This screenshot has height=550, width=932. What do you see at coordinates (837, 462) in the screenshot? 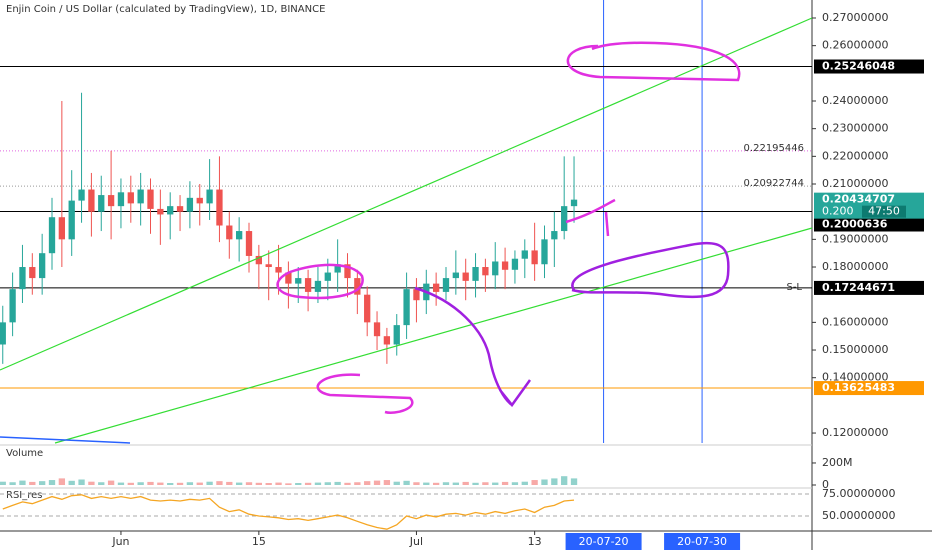
I see `volume-tick-label: 200M` at bounding box center [837, 462].